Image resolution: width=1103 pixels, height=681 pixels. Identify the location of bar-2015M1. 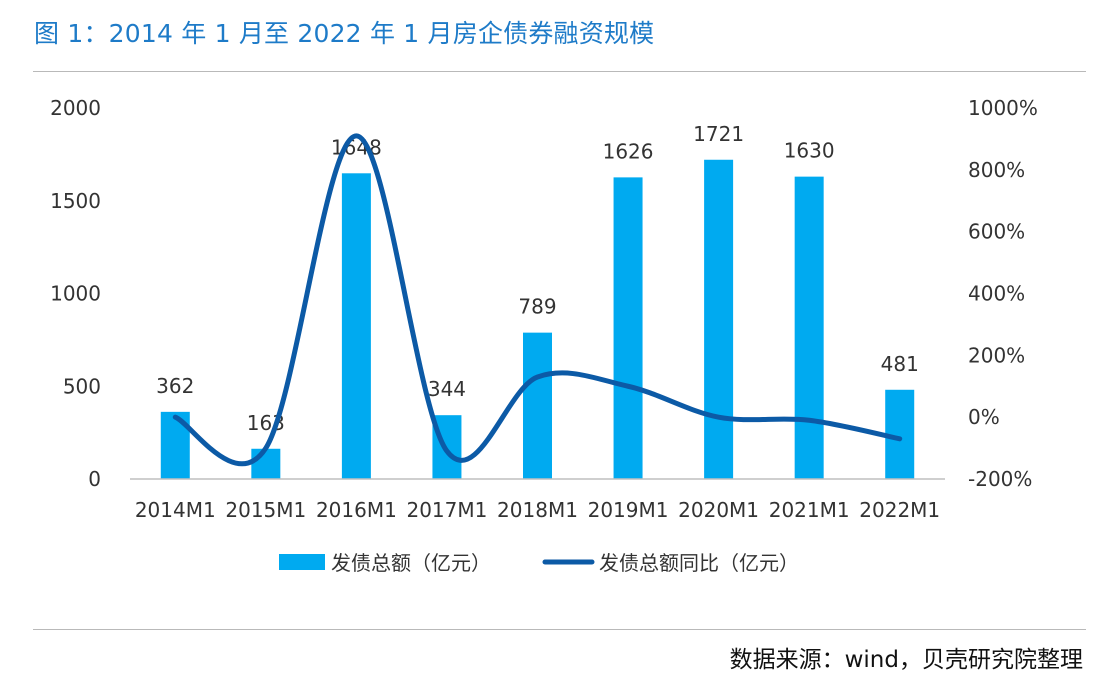
(266, 463).